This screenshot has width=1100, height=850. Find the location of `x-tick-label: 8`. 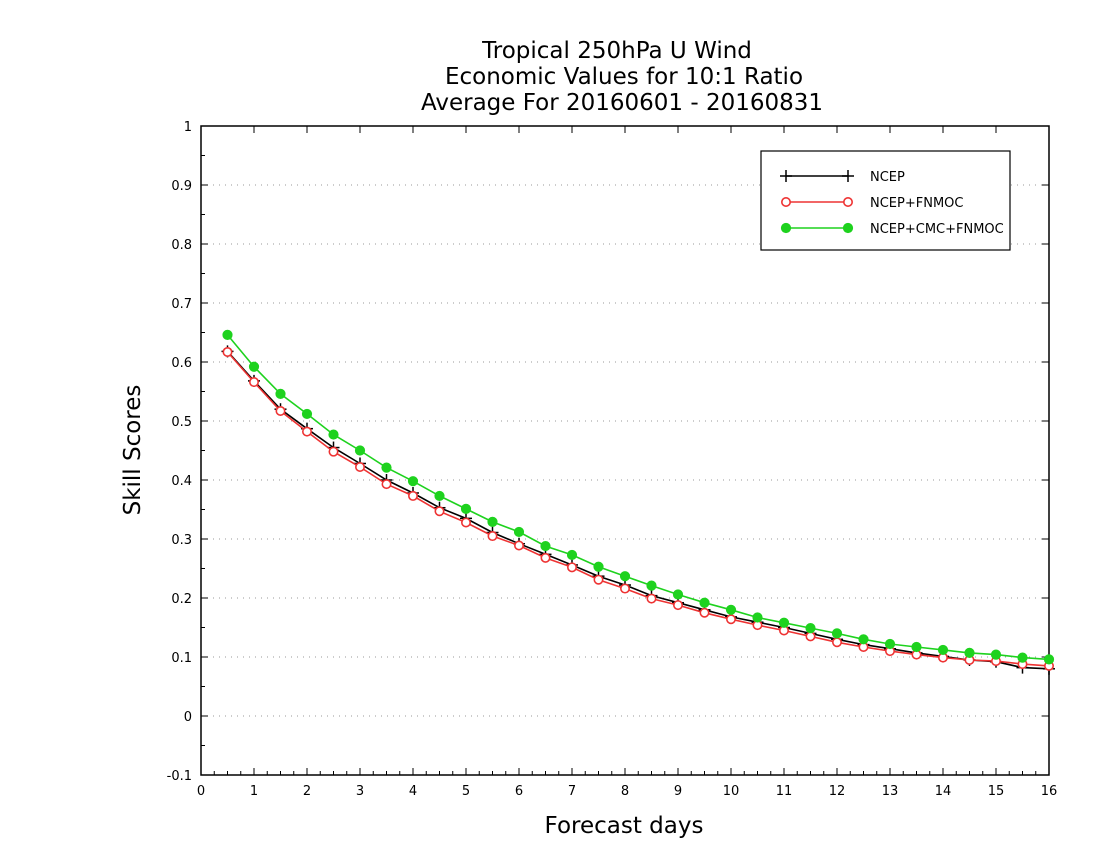

x-tick-label: 8 is located at coordinates (625, 791).